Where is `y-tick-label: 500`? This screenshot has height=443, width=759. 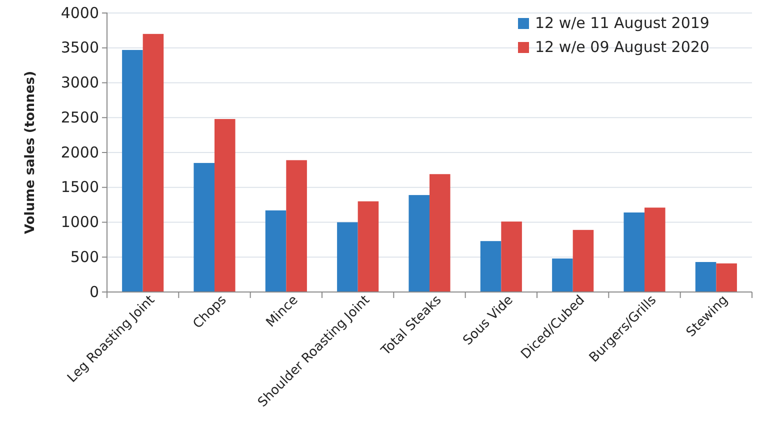 y-tick-label: 500 is located at coordinates (84, 257).